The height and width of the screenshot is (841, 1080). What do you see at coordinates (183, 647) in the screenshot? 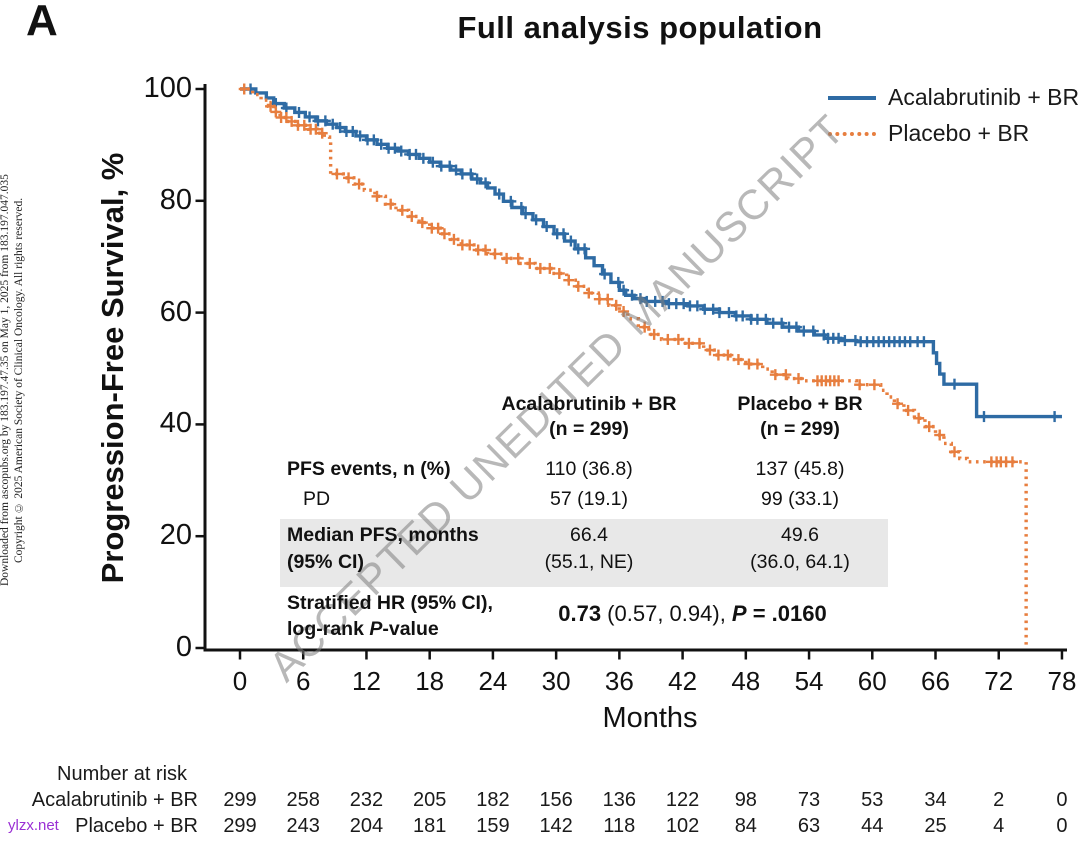
I see `y-tick-label: 0` at bounding box center [183, 647].